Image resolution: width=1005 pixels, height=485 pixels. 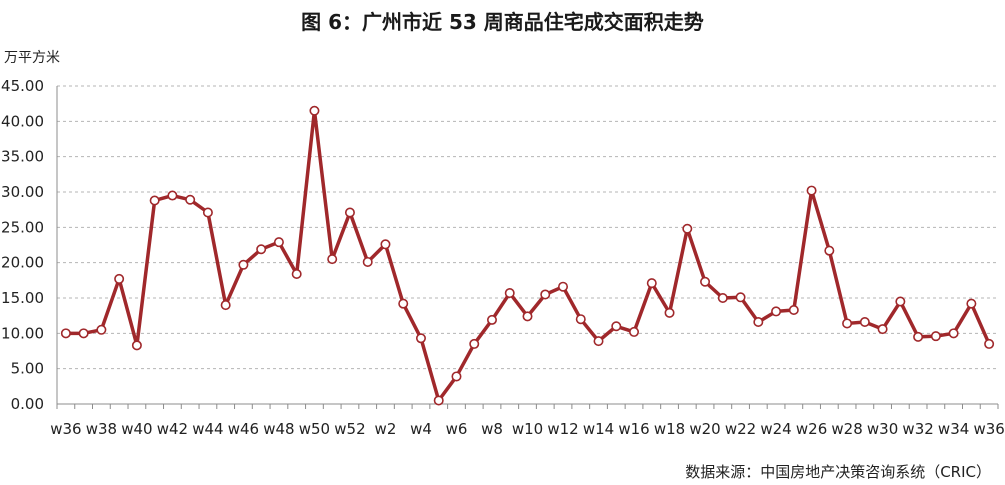 I want to click on y-tick-label: 45.00, so click(x=22, y=86).